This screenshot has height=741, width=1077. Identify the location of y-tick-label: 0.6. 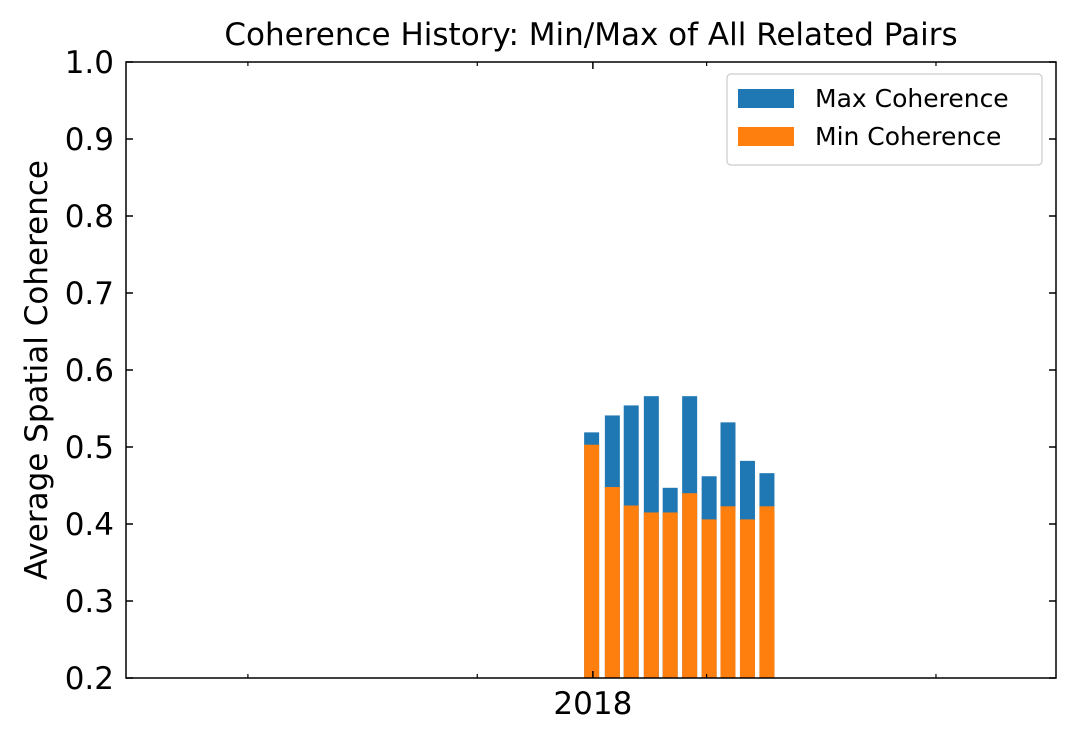
(89, 371).